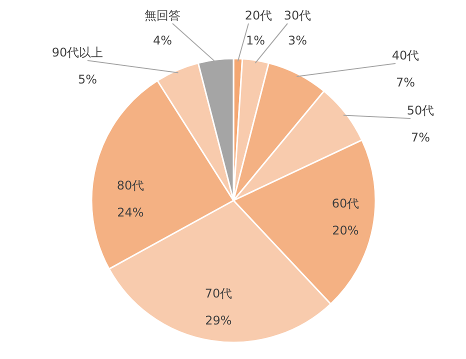 This screenshot has width=466, height=359. What do you see at coordinates (345, 231) in the screenshot?
I see `data-label: 20%` at bounding box center [345, 231].